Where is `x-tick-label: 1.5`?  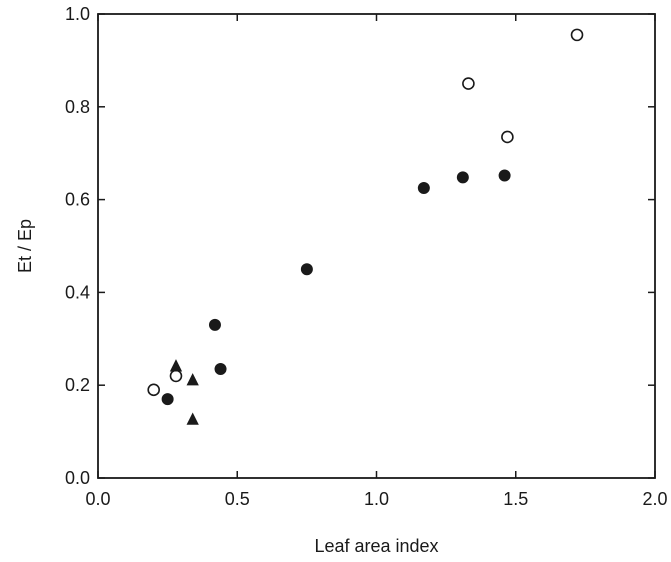
x-tick-label: 1.5 is located at coordinates (515, 499).